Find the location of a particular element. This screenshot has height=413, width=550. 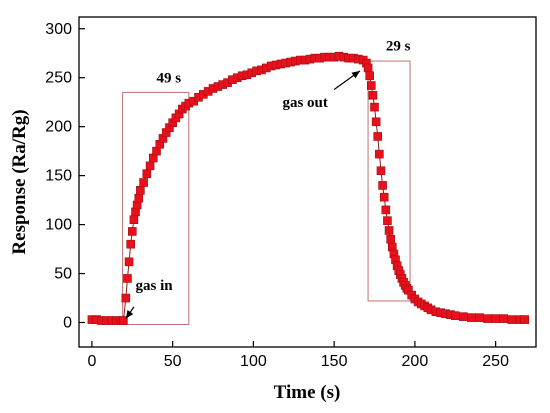

y-tick-label-50: 50 is located at coordinates (63, 274).